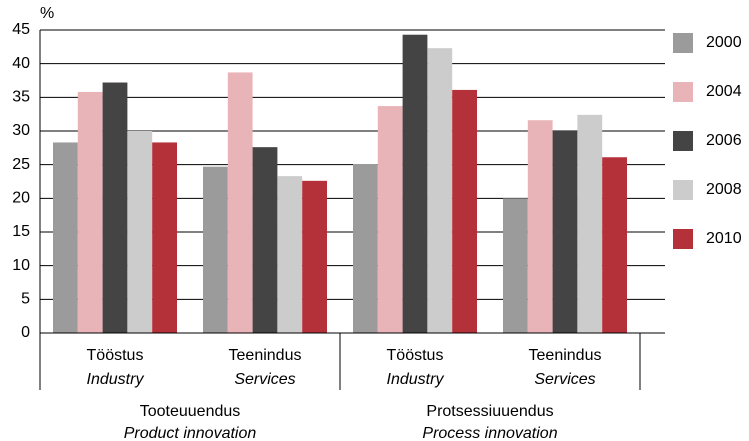 Image resolution: width=749 pixels, height=441 pixels. Describe the element at coordinates (724, 189) in the screenshot. I see `legend-label: 2008` at that location.